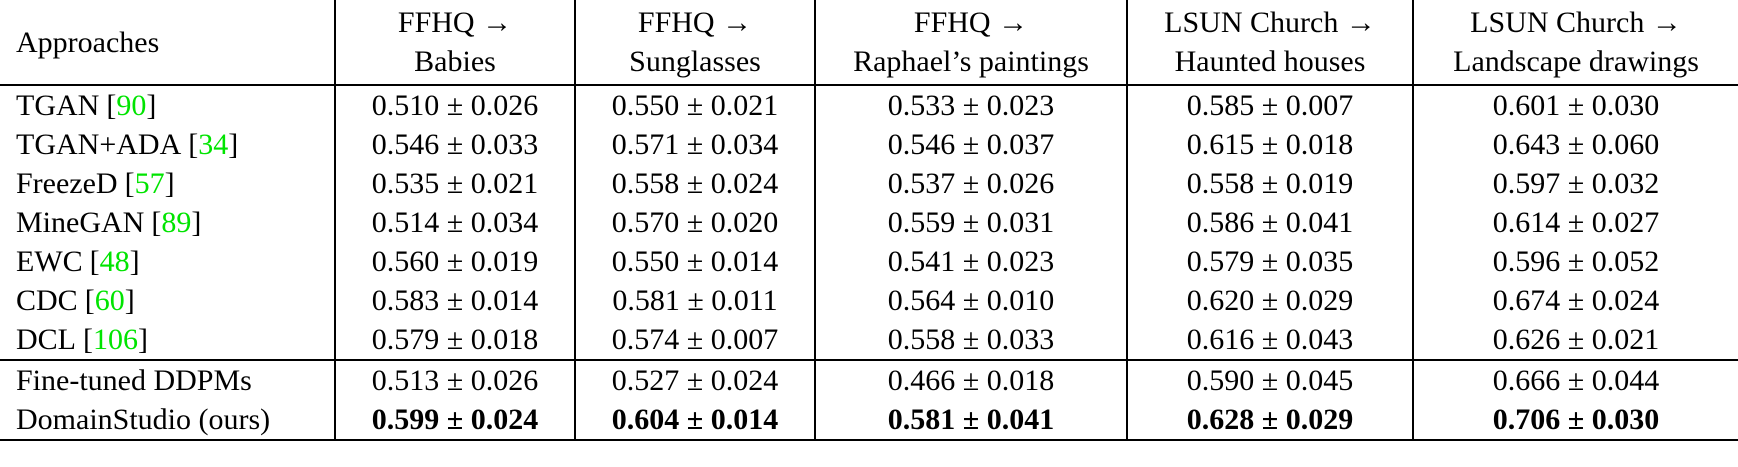  What do you see at coordinates (454, 420) in the screenshot?
I see `value-cell: 0.599 ± 0.024` at bounding box center [454, 420].